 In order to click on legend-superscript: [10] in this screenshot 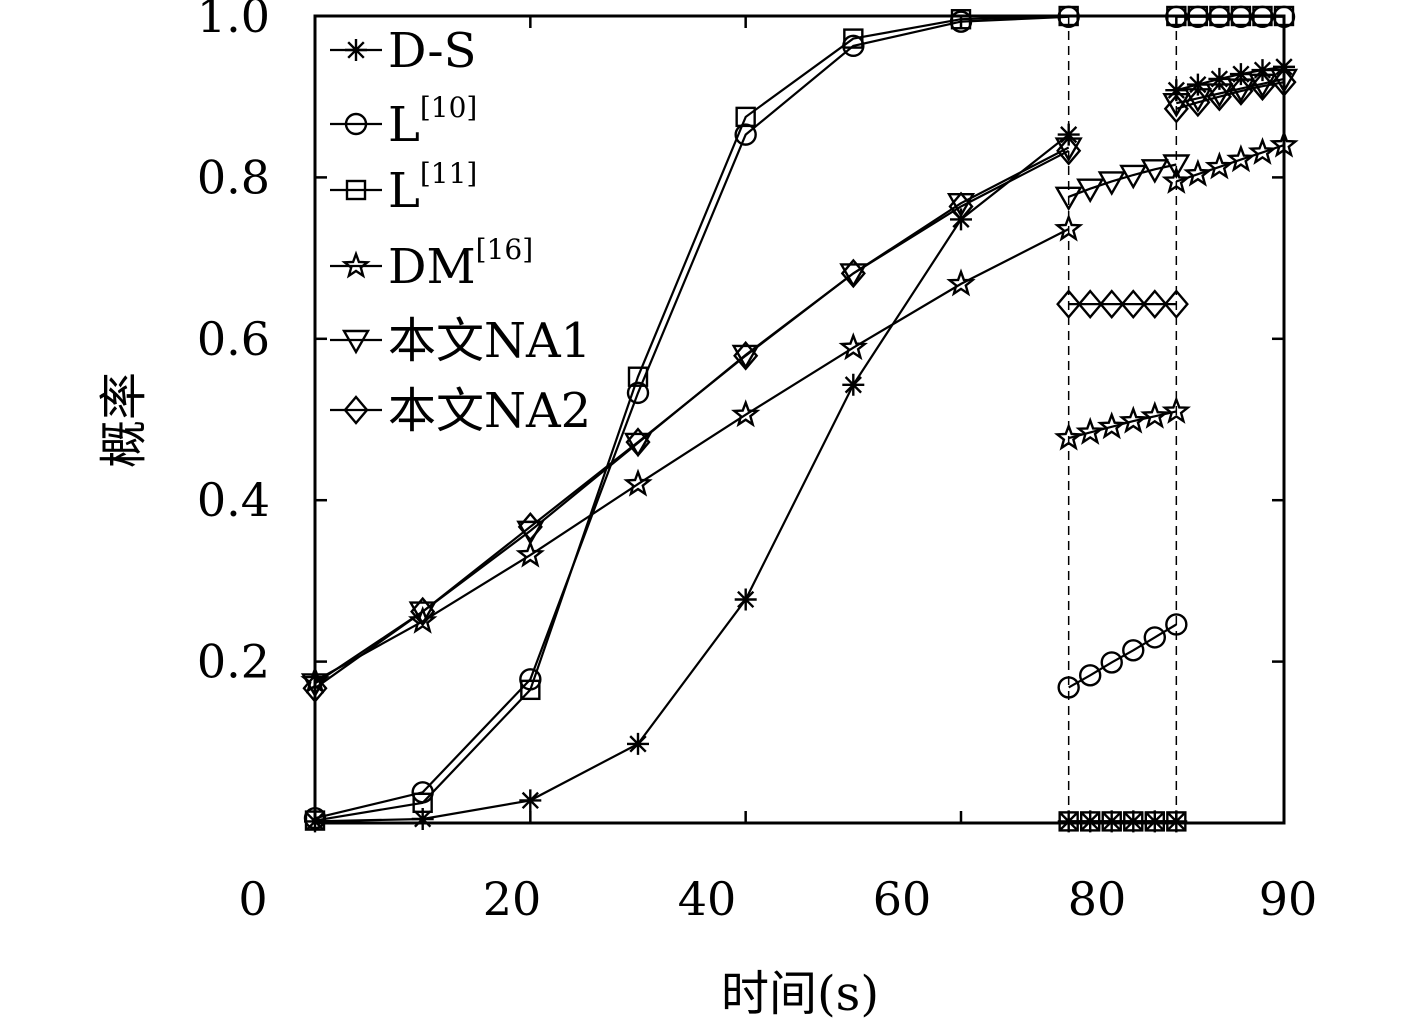, I will do `click(448, 107)`.